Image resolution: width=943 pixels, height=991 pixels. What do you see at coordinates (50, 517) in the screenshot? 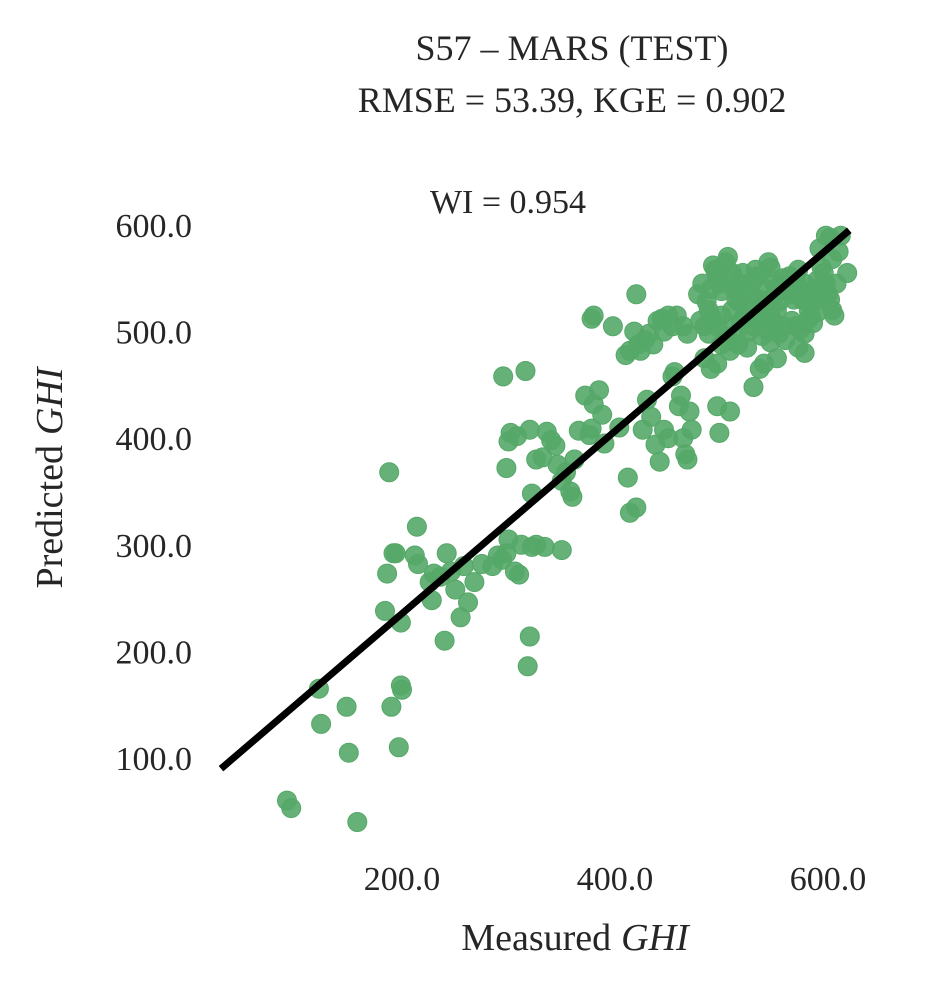
I see `y-axis-label-main: Predicted` at bounding box center [50, 517].